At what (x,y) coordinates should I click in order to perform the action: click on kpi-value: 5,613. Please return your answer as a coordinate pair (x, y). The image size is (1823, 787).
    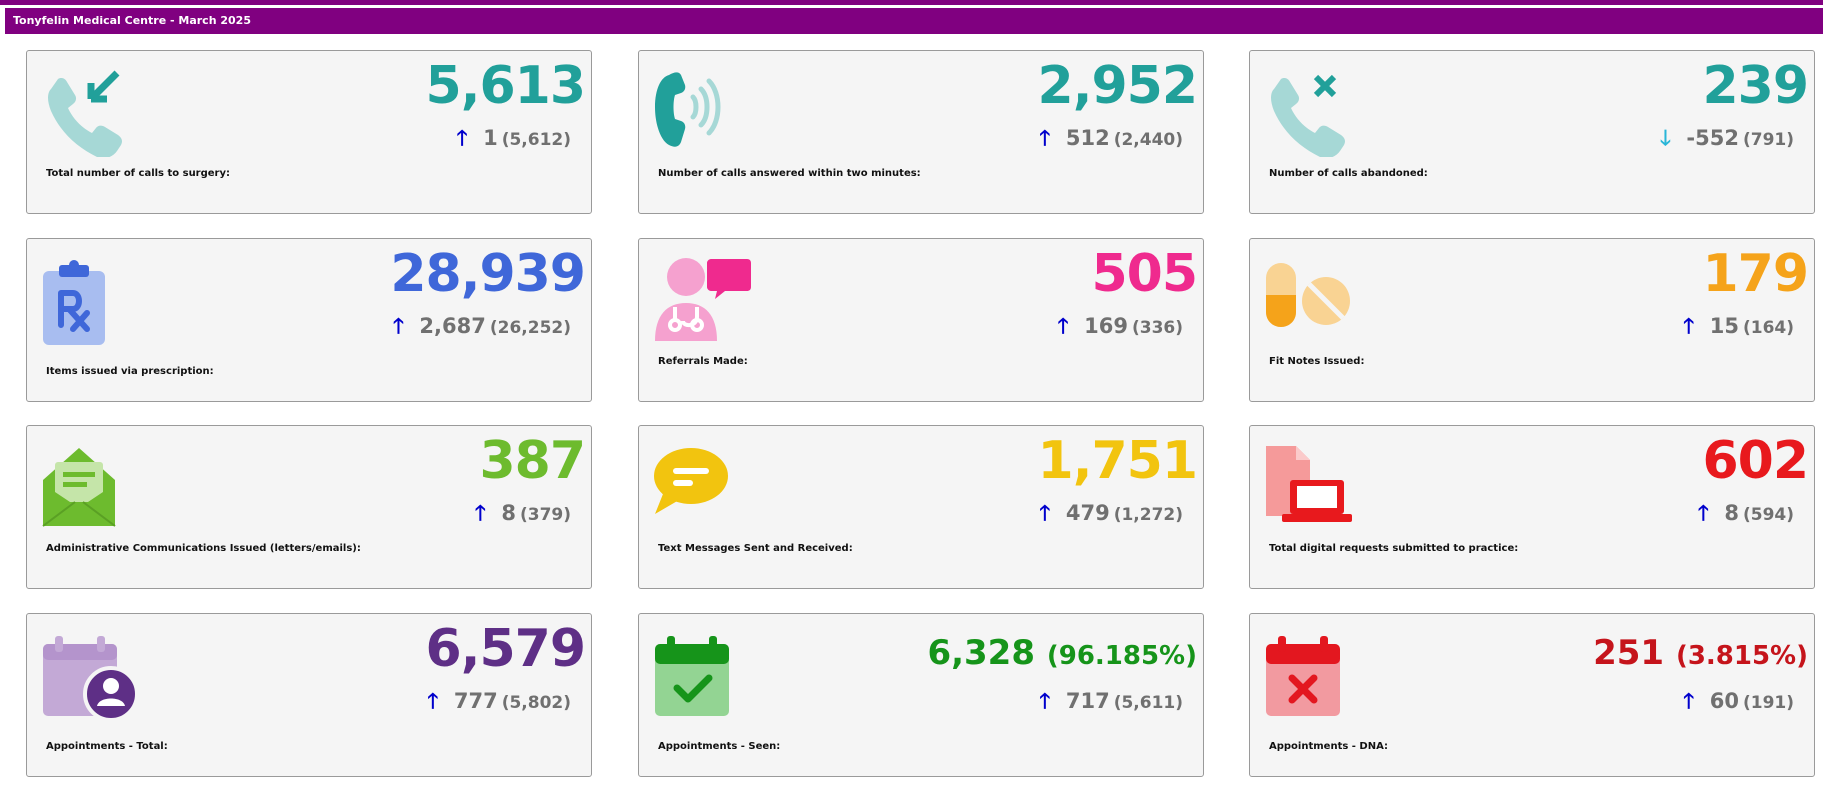
    Looking at the image, I should click on (505, 86).